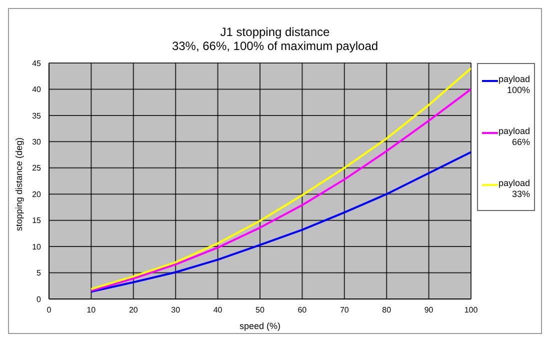  What do you see at coordinates (133, 310) in the screenshot?
I see `x-tick-label: 20` at bounding box center [133, 310].